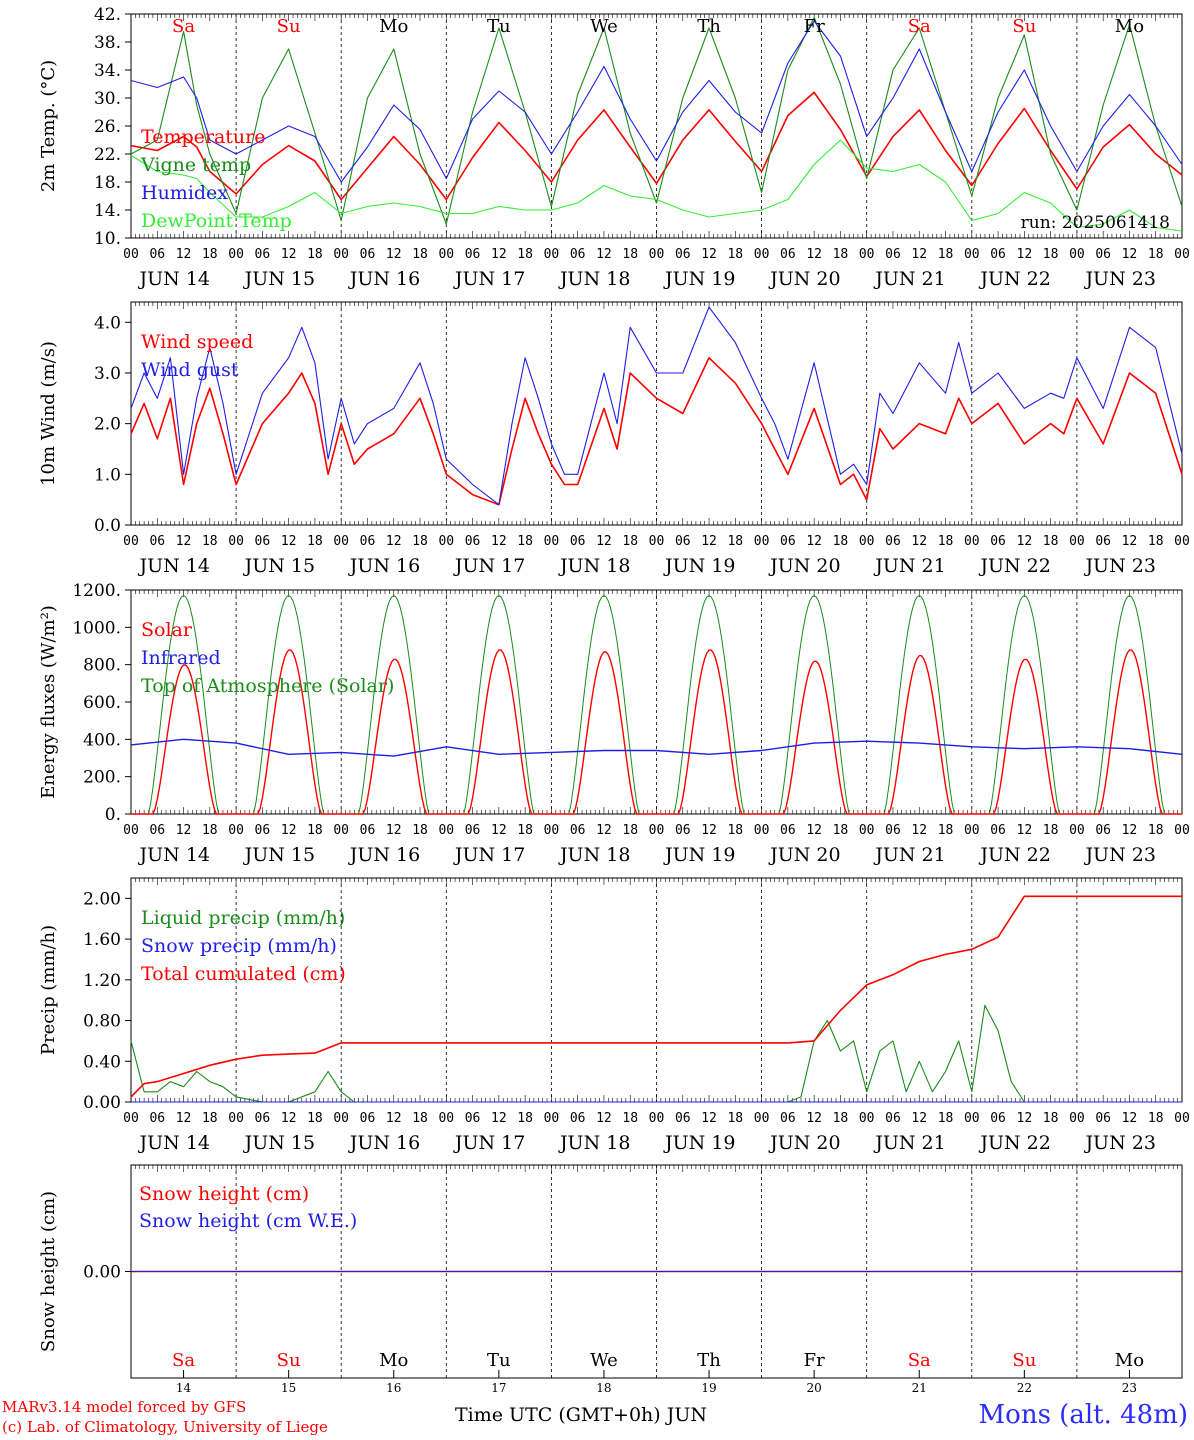 The image size is (1194, 1440). Describe the element at coordinates (1119, 855) in the screenshot. I see `x-date-label: JUN 23` at that location.